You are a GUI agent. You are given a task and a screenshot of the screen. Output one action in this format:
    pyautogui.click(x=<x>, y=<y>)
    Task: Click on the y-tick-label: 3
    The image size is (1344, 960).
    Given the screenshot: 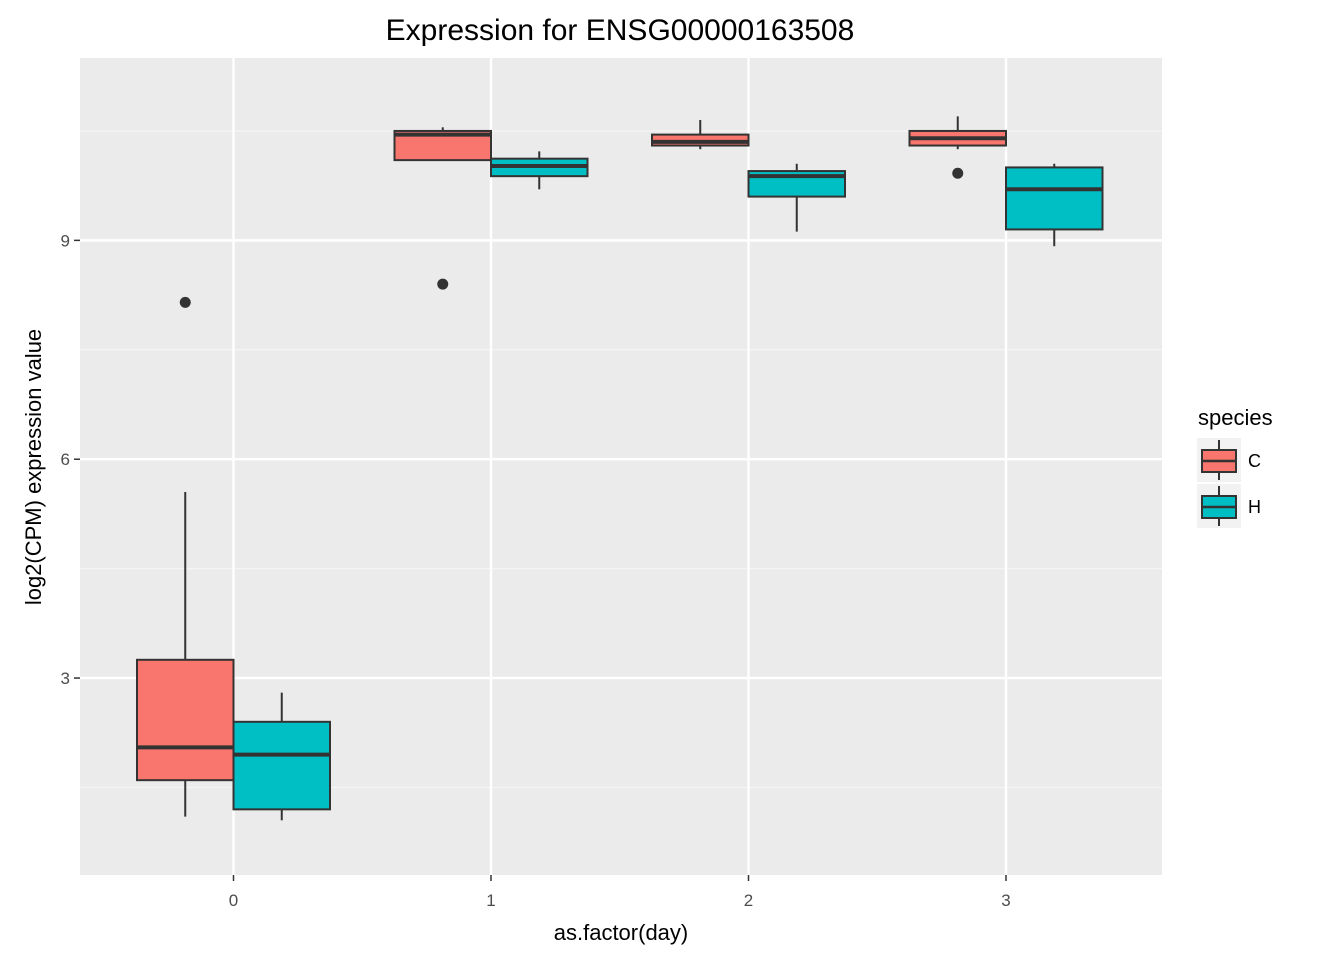 What is the action you would take?
    pyautogui.click(x=65, y=678)
    